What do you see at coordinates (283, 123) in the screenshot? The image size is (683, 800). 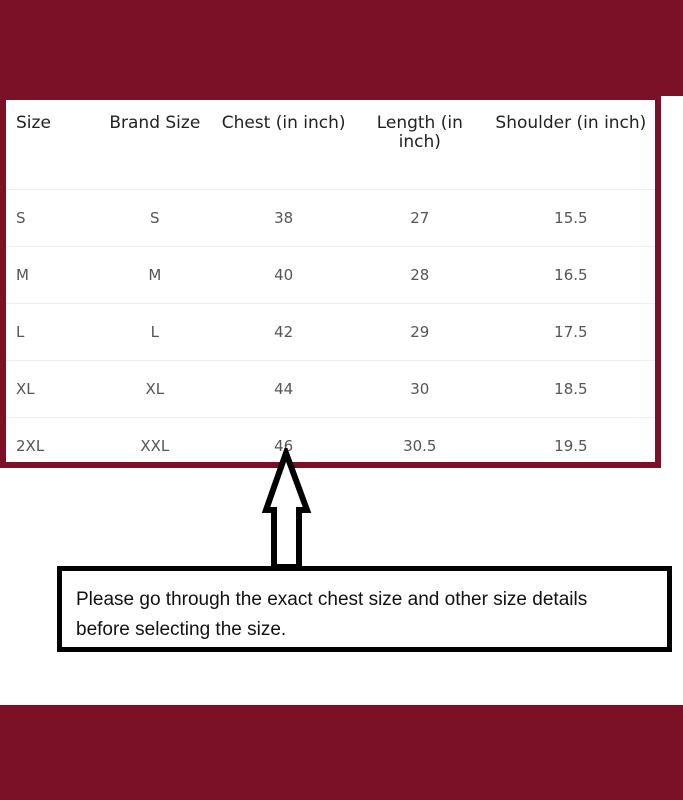 I see `header-chest: Chest (in inch)` at bounding box center [283, 123].